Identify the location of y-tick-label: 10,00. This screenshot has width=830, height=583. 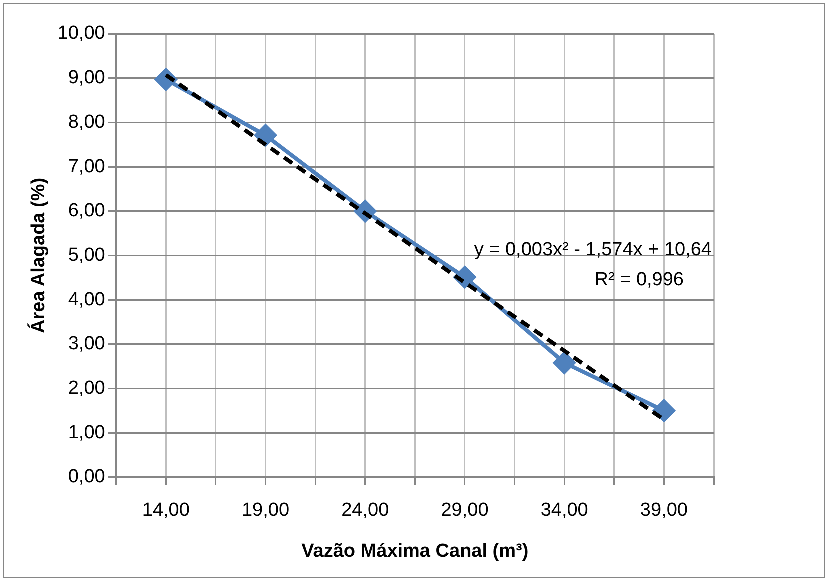
(82, 33).